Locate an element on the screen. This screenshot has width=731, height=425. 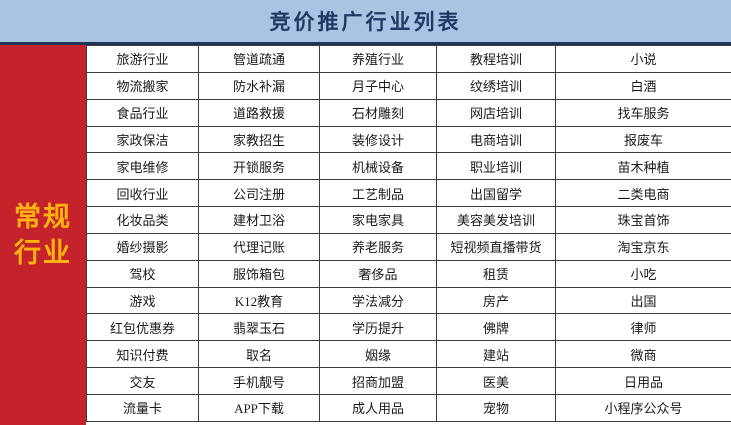
industry-cell: 教程培训 is located at coordinates (496, 59).